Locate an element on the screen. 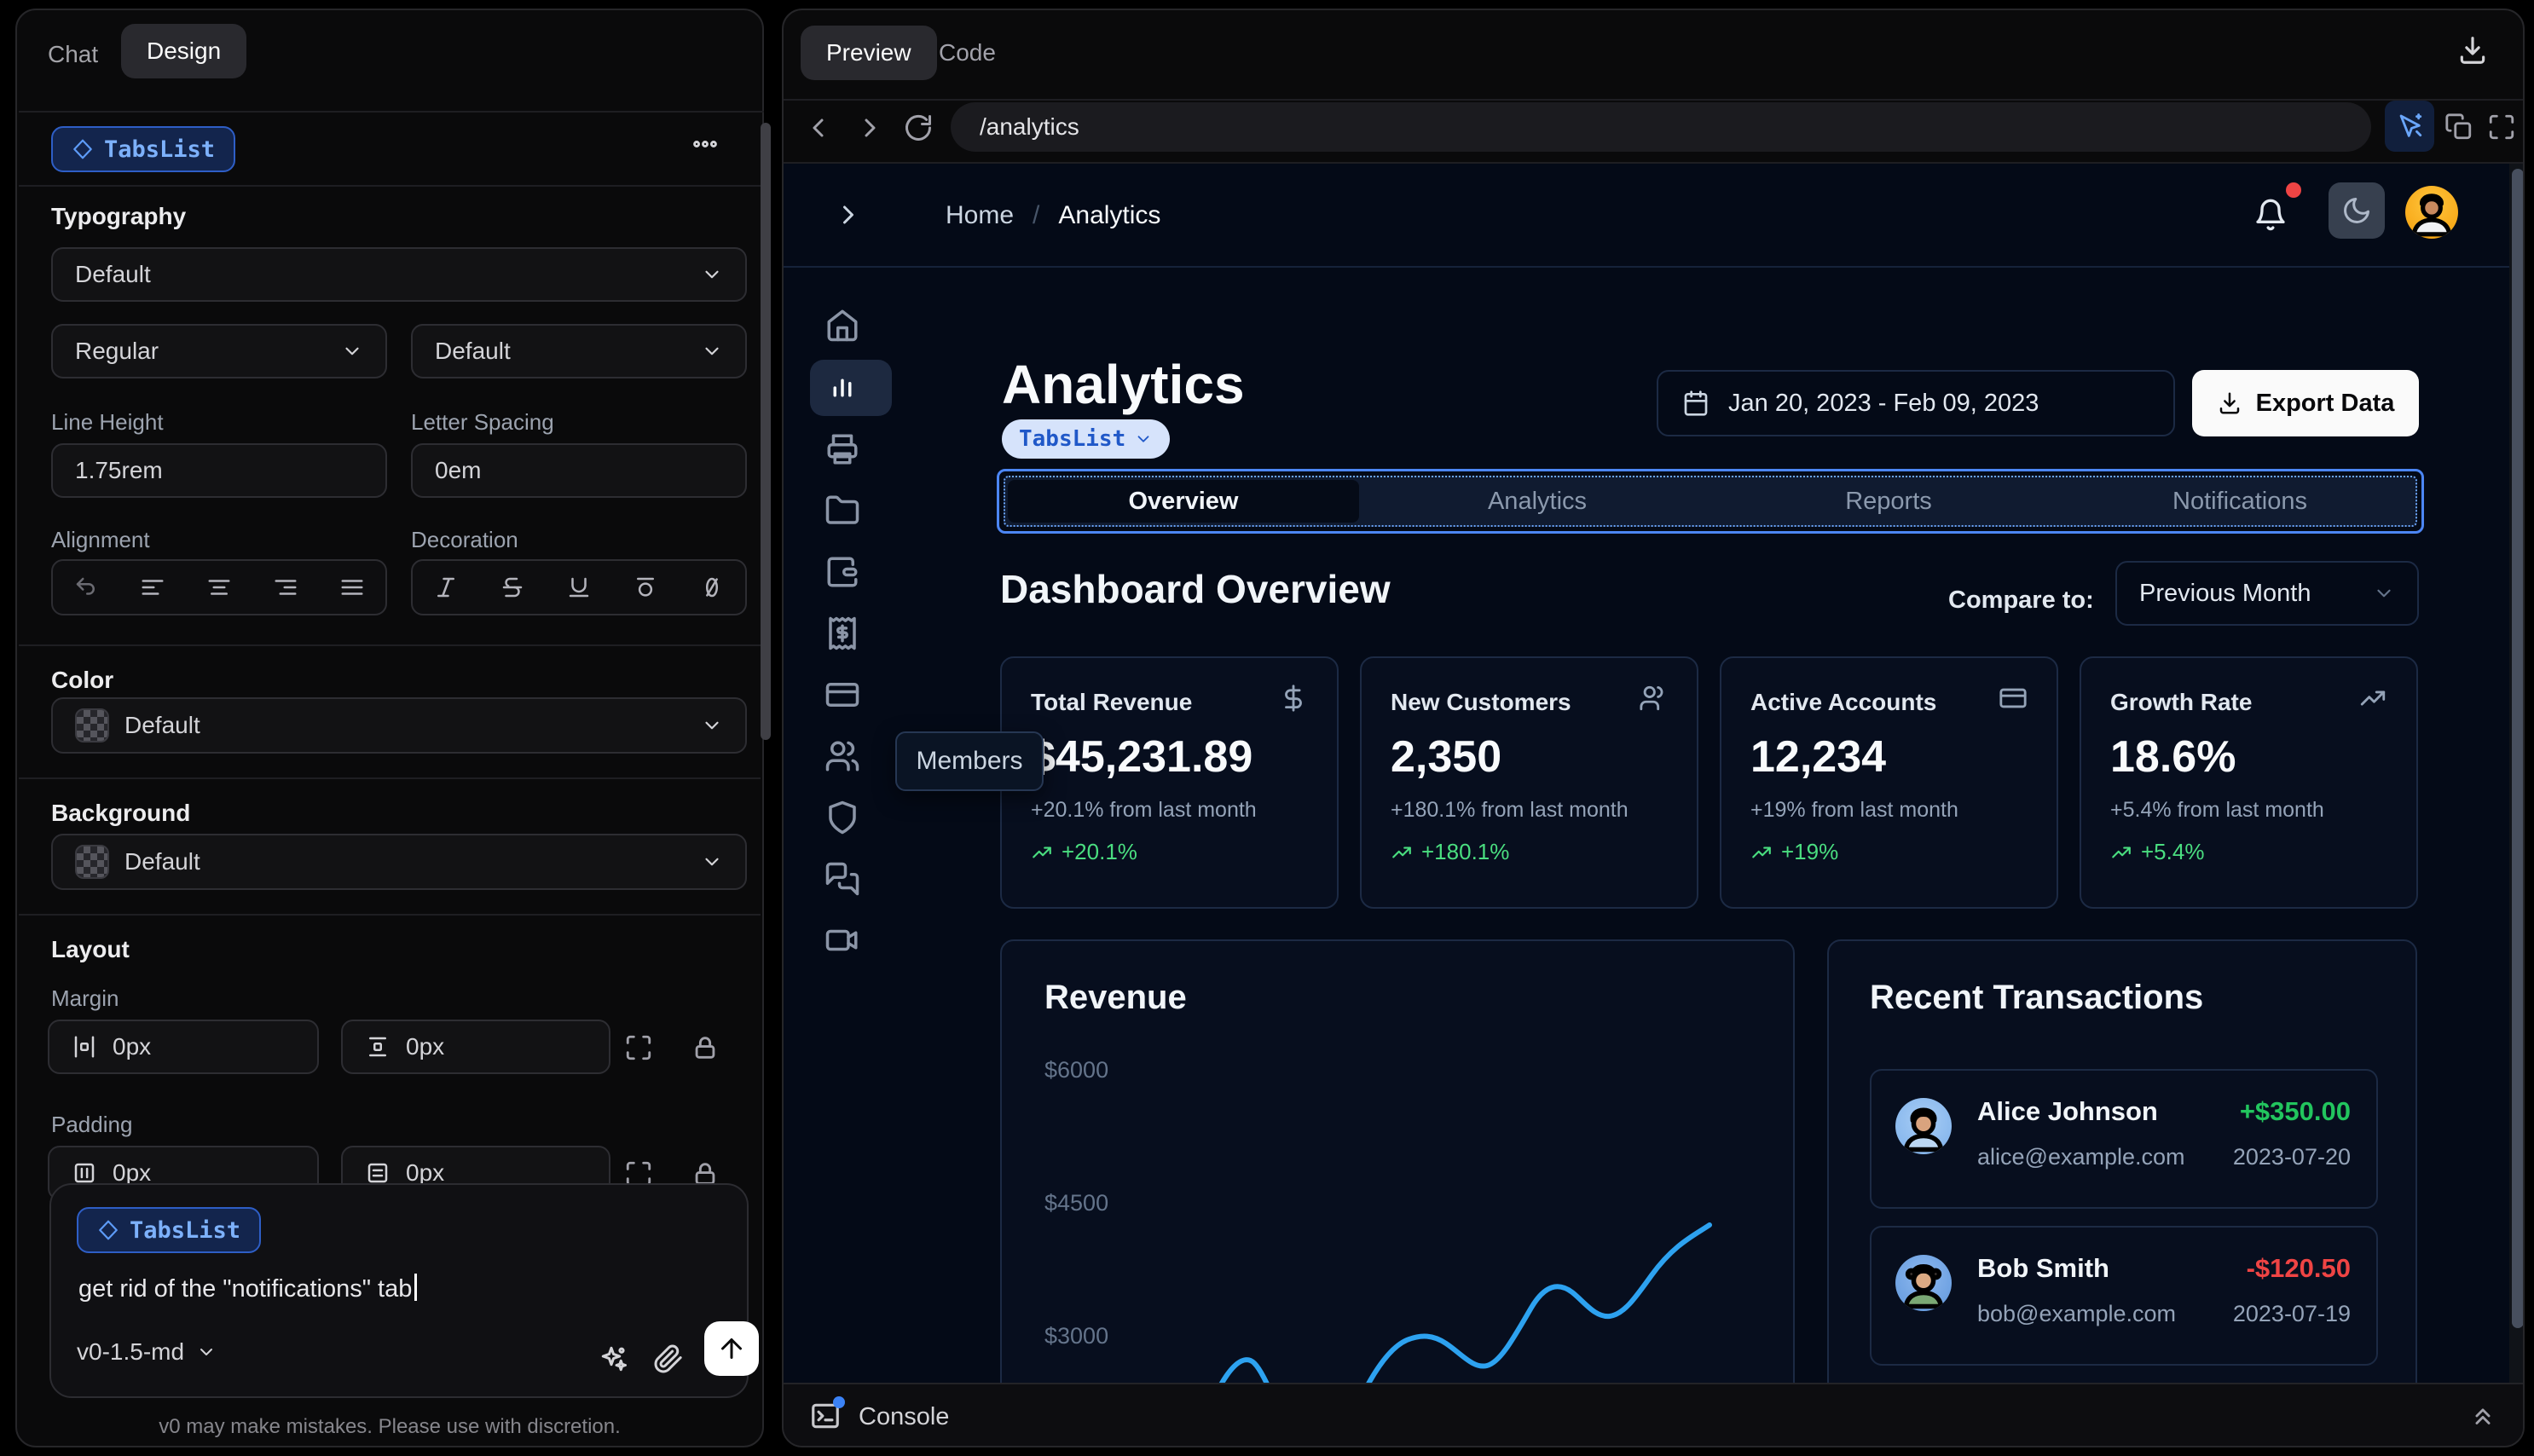  tab-overview: Overview is located at coordinates (1183, 501).